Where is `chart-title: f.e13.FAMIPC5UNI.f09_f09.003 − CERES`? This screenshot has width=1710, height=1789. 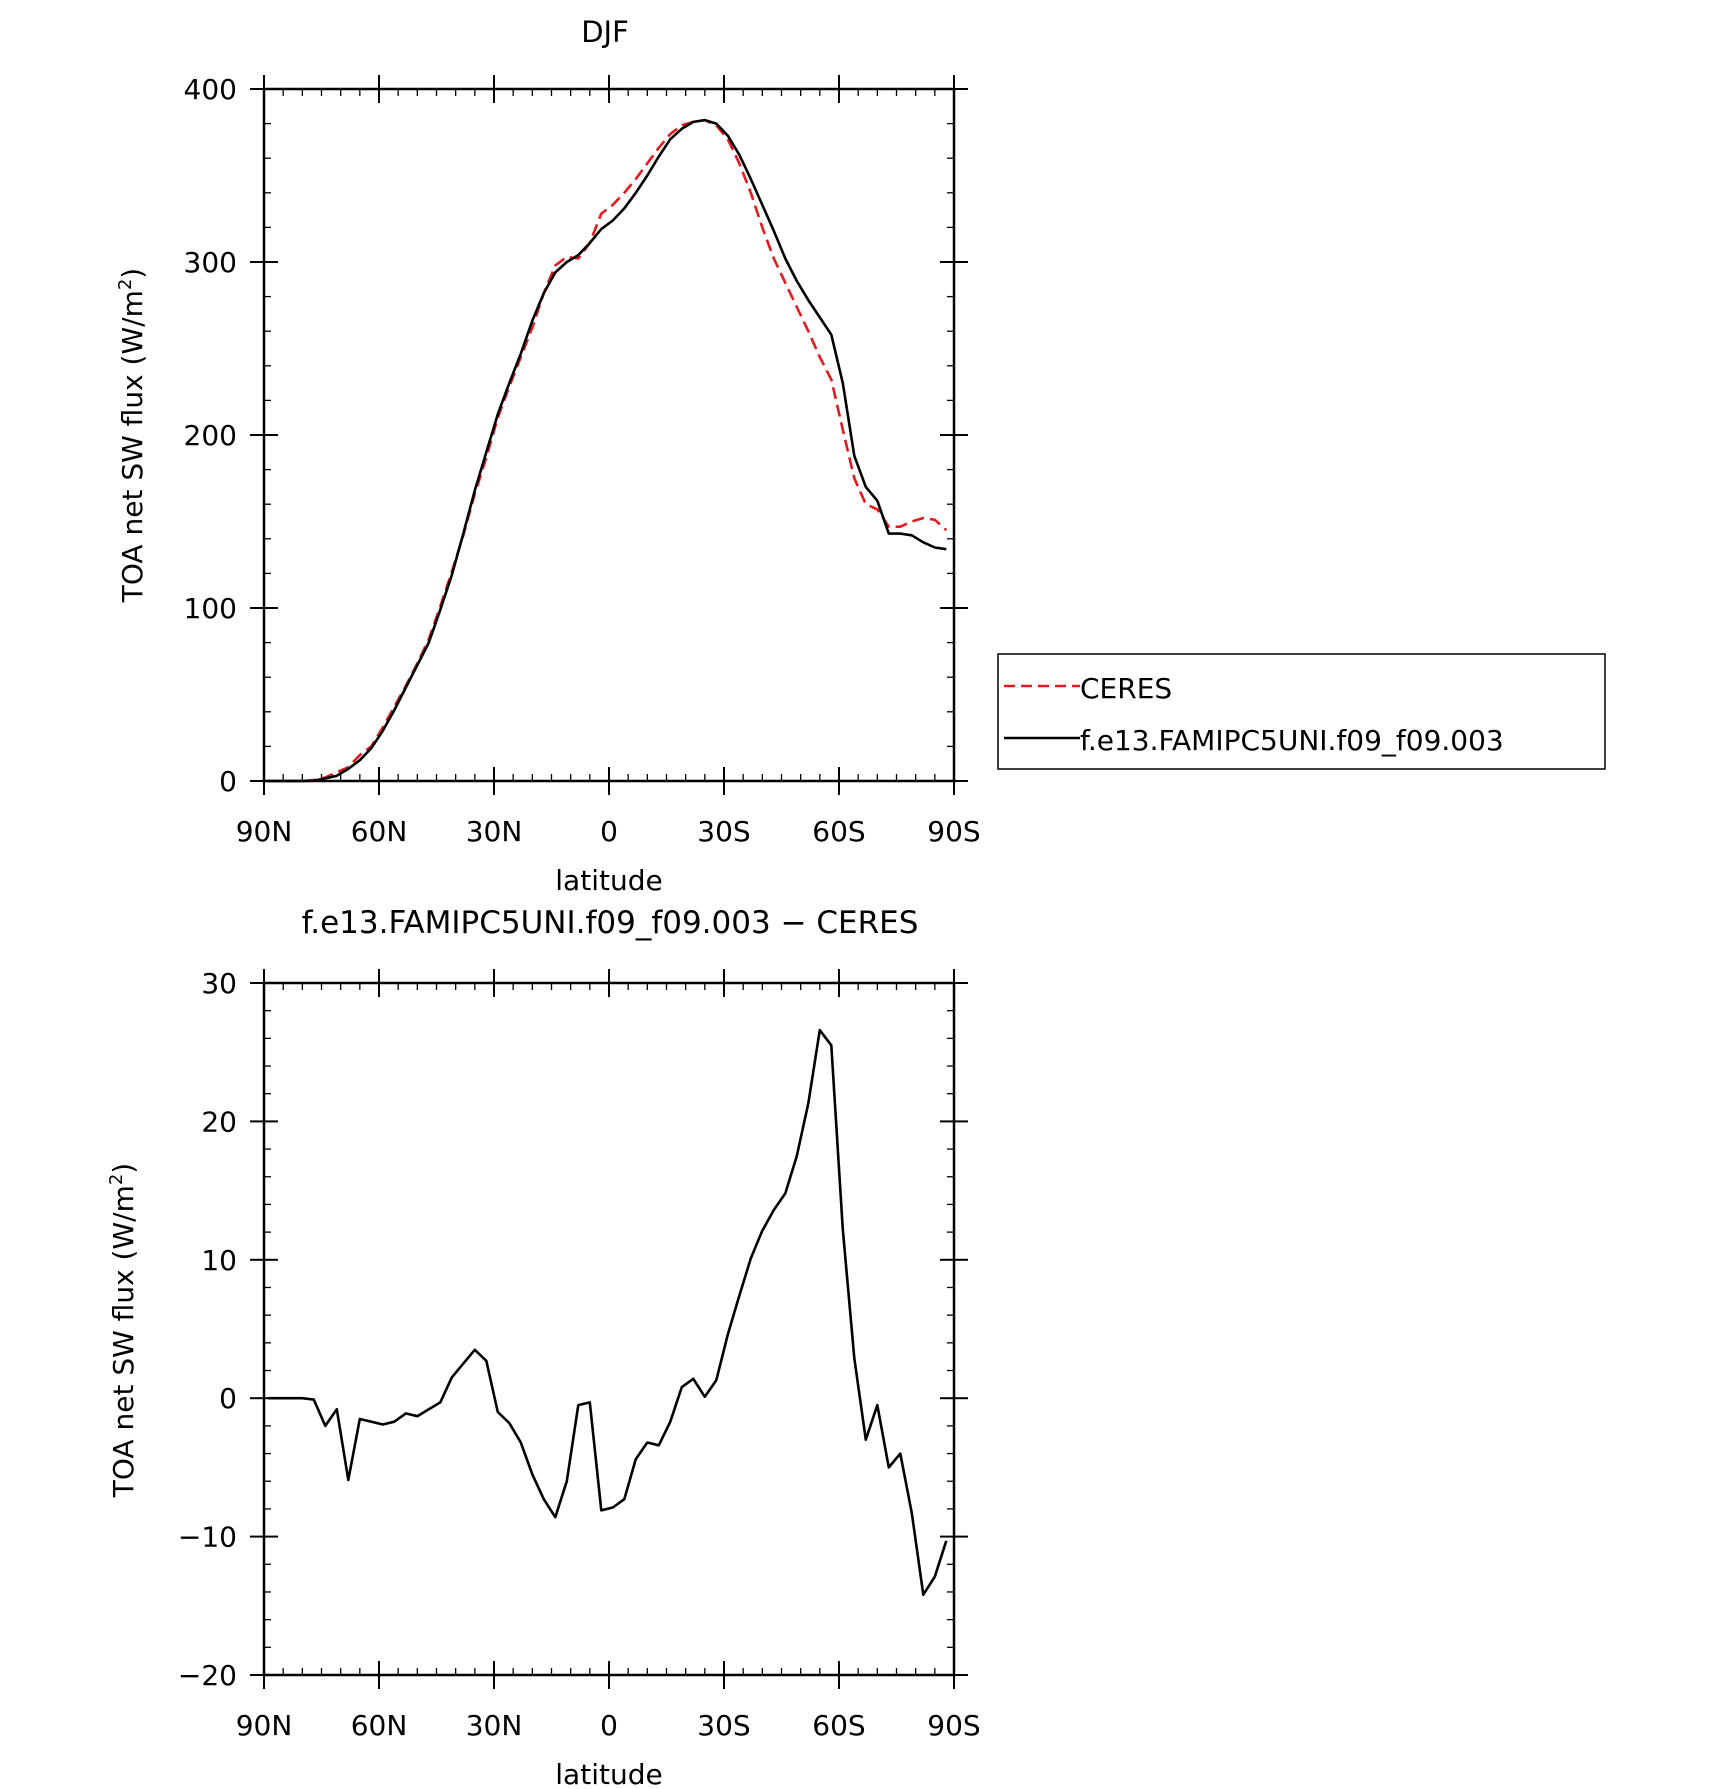 chart-title: f.e13.FAMIPC5UNI.f09_f09.003 − CERES is located at coordinates (610, 923).